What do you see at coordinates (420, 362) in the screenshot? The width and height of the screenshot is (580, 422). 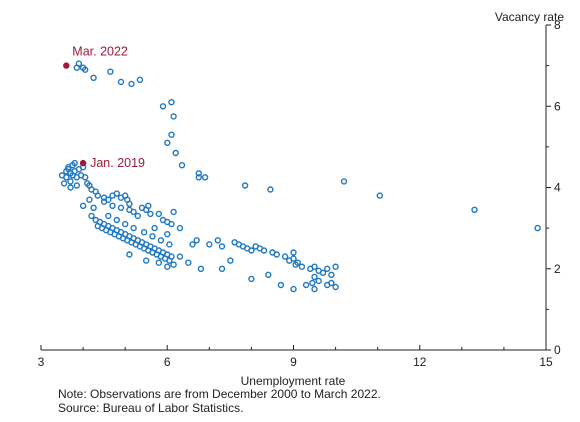 I see `x-tick-label: 12` at bounding box center [420, 362].